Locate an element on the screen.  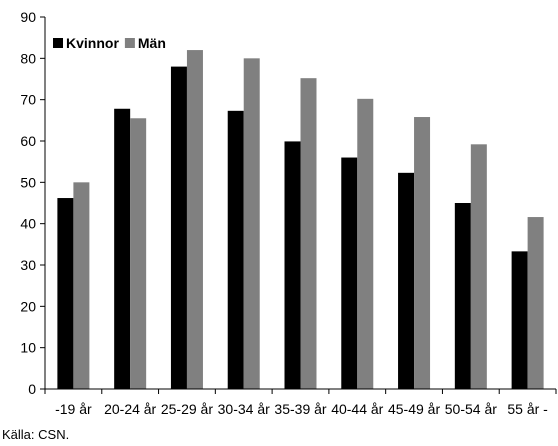
x-tick-label-1: 20-24 år is located at coordinates (130, 409).